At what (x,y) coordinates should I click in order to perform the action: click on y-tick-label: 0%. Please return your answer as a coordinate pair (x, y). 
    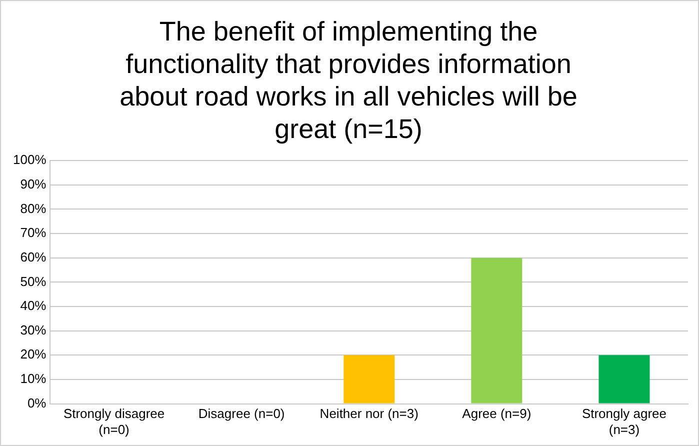
    Looking at the image, I should click on (37, 402).